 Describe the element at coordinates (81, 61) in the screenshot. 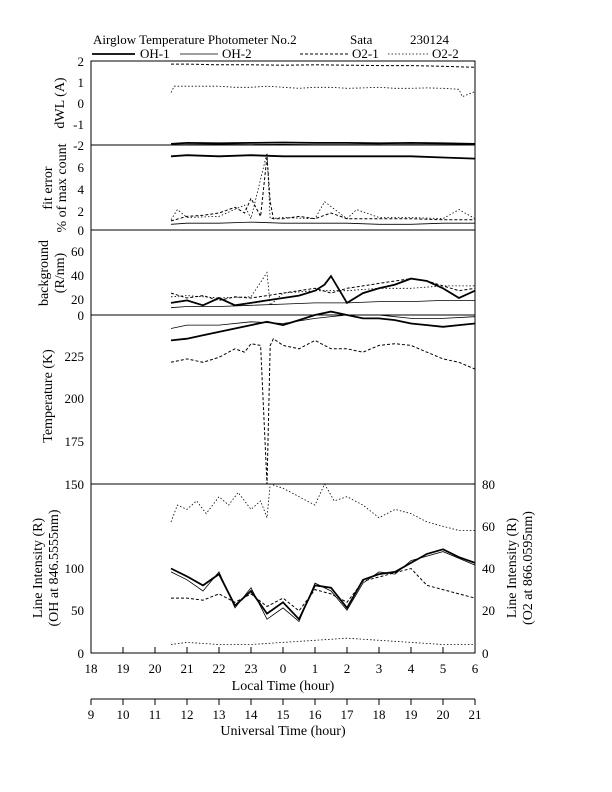

I see `dwl-tick: 2` at that location.